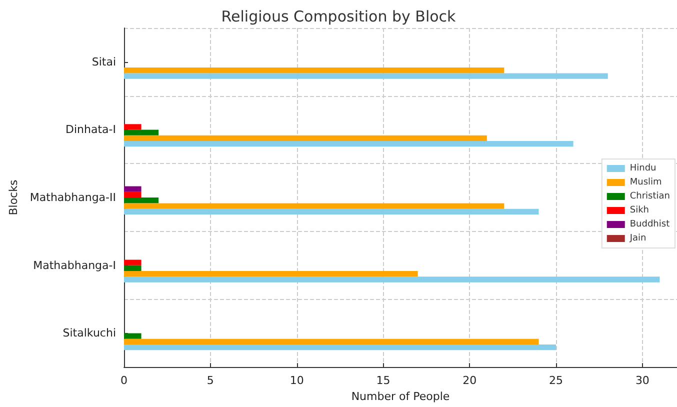 The image size is (677, 407). Describe the element at coordinates (469, 381) in the screenshot. I see `x-tick-label: 20` at that location.